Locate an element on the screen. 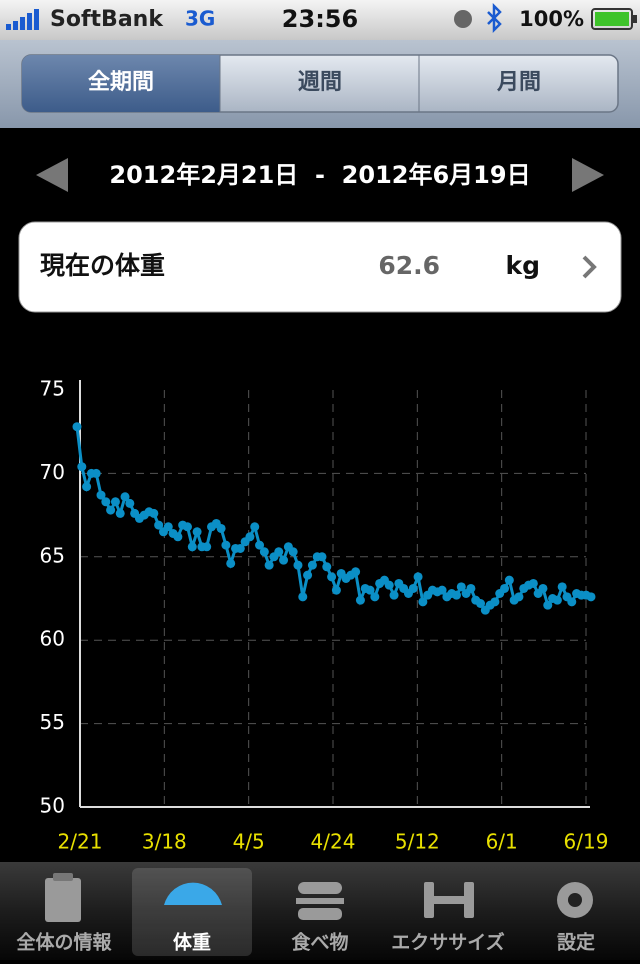 This screenshot has width=640, height=964. tab-label: 設定 is located at coordinates (576, 943).